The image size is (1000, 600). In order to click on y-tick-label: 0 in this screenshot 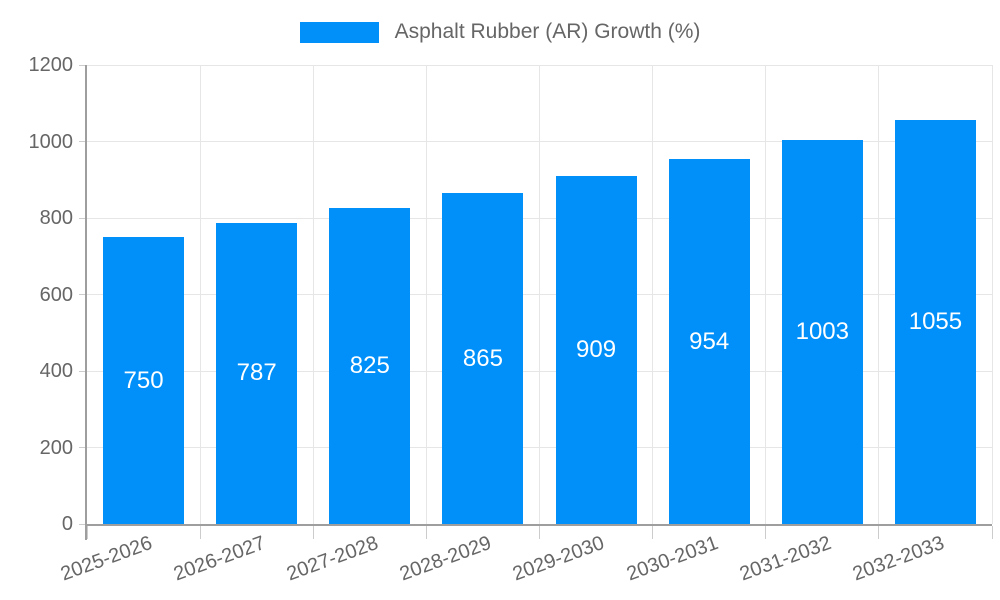, I will do `click(67, 524)`.